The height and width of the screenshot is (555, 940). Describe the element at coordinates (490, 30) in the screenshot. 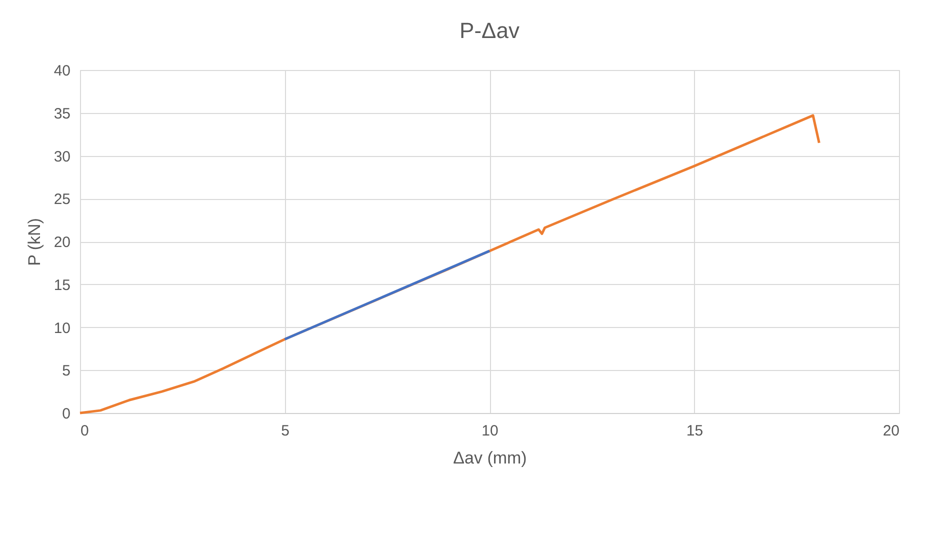

I see `chart-title: P-Δav` at that location.